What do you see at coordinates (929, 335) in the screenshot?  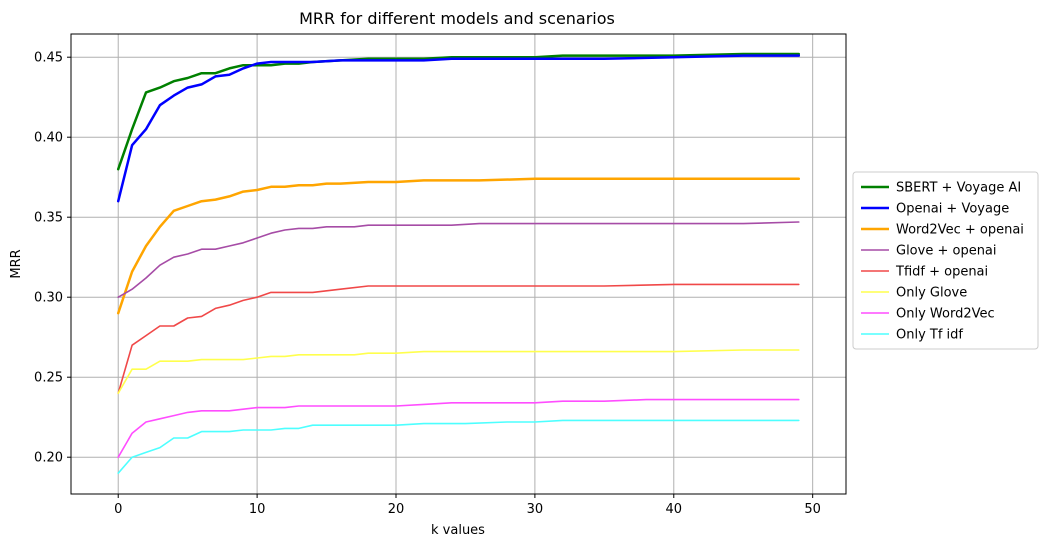 I see `legend-label: Only Tf idf` at bounding box center [929, 335].